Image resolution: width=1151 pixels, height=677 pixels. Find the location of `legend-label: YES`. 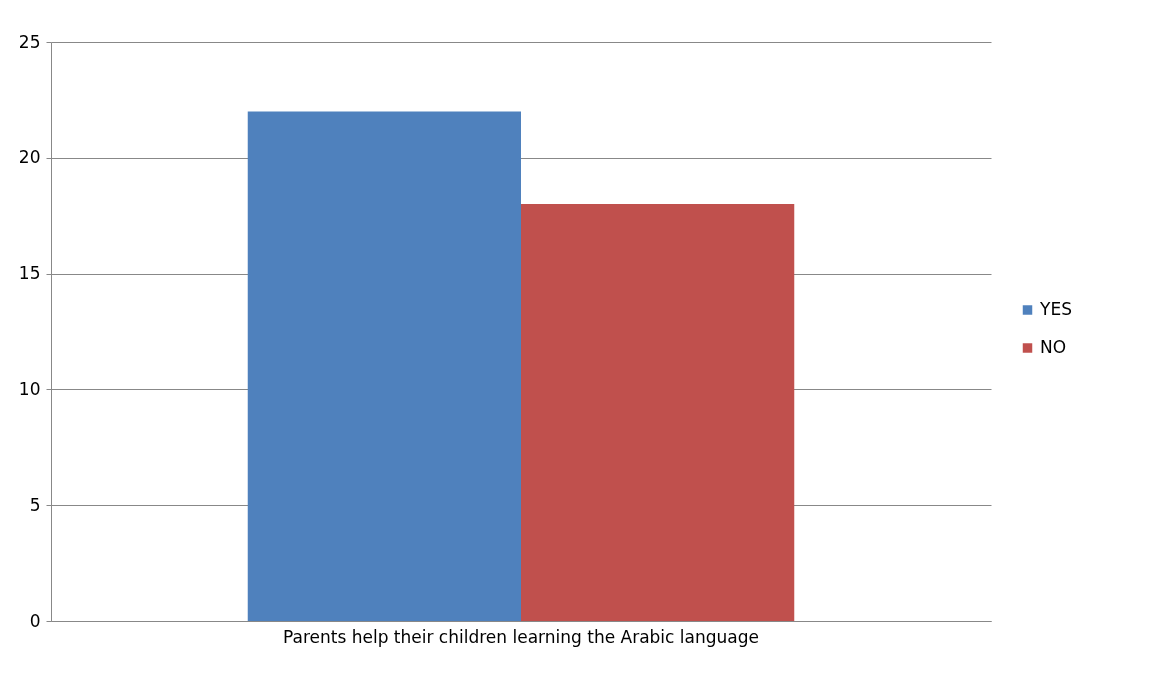

legend-label: YES is located at coordinates (1055, 309).